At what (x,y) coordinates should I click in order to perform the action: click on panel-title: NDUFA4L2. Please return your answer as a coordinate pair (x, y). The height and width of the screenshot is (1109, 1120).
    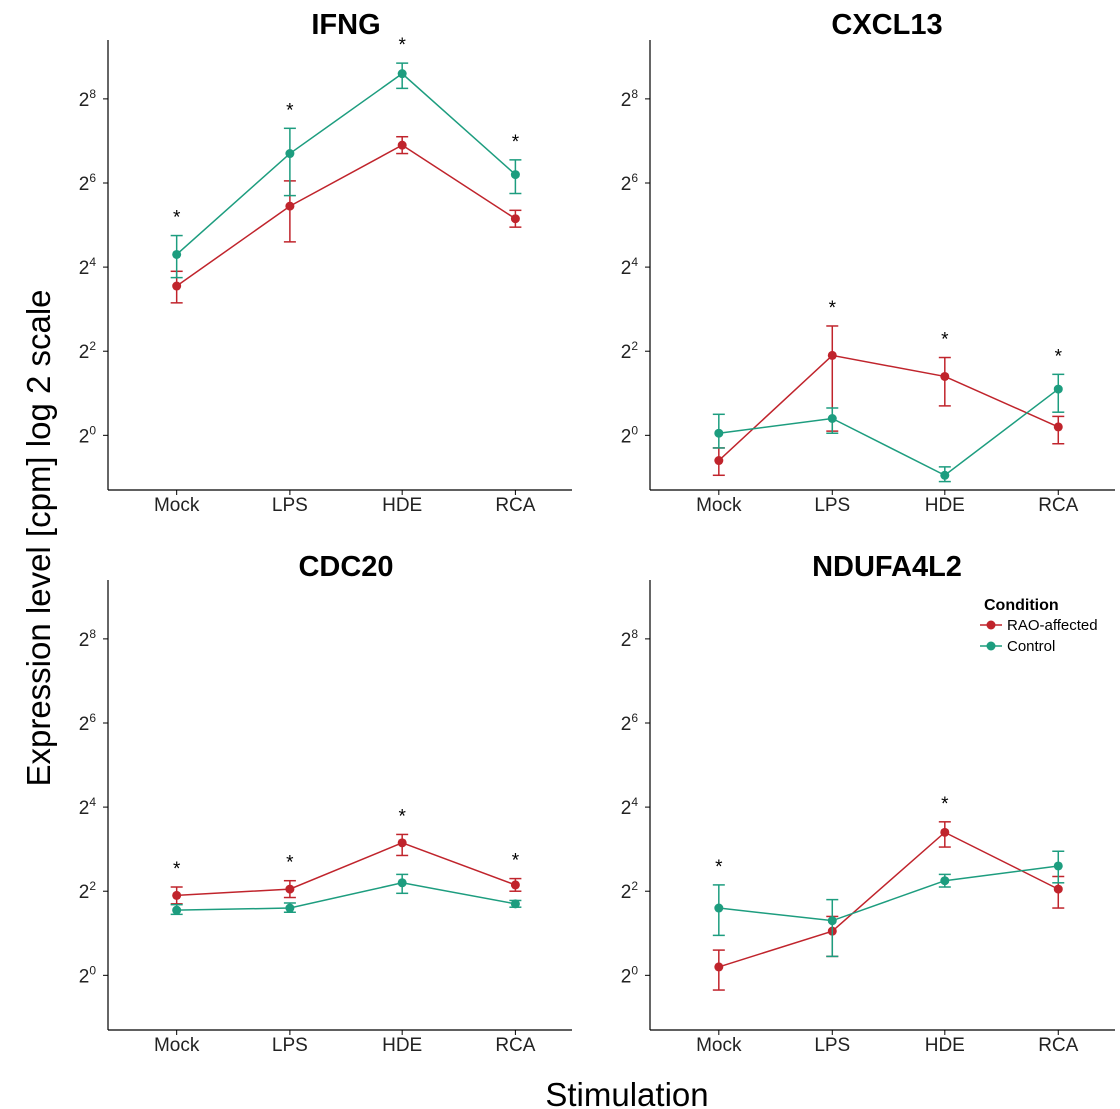
    Looking at the image, I should click on (887, 567).